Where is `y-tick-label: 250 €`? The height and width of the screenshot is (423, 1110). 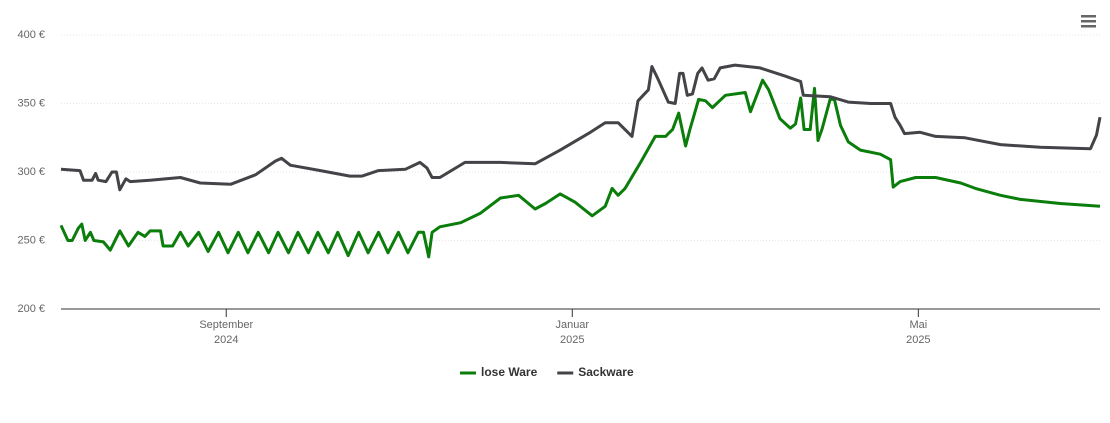
y-tick-label: 250 € is located at coordinates (31, 240).